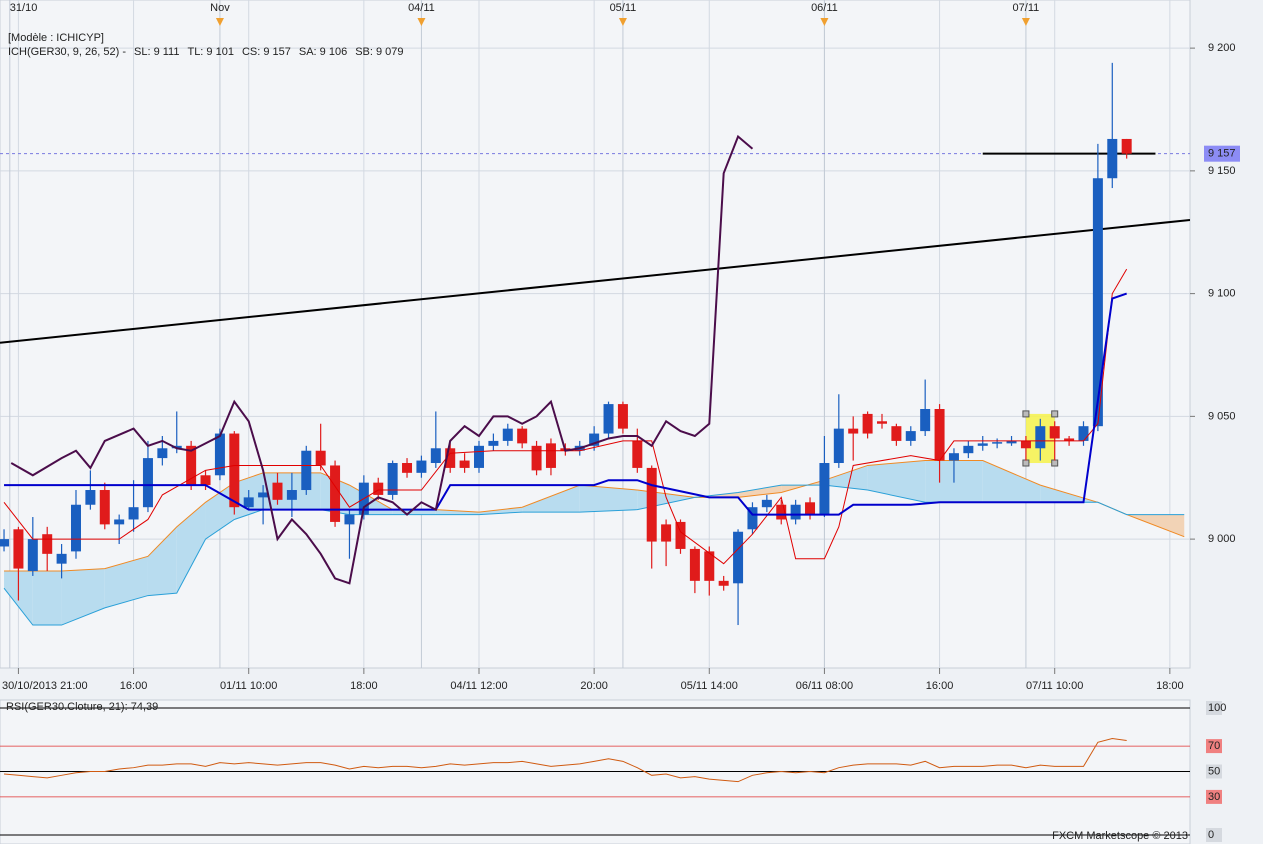 The height and width of the screenshot is (844, 1263). What do you see at coordinates (1026, 8) in the screenshot?
I see `date-marker-label: 07/11` at bounding box center [1026, 8].